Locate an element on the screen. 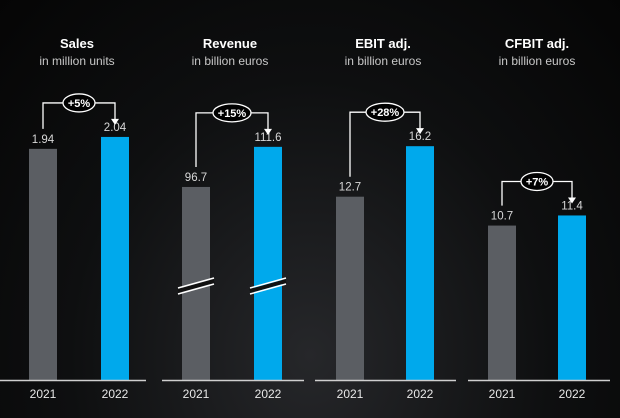 The width and height of the screenshot is (620, 418). chart-title: Revenue is located at coordinates (230, 43).